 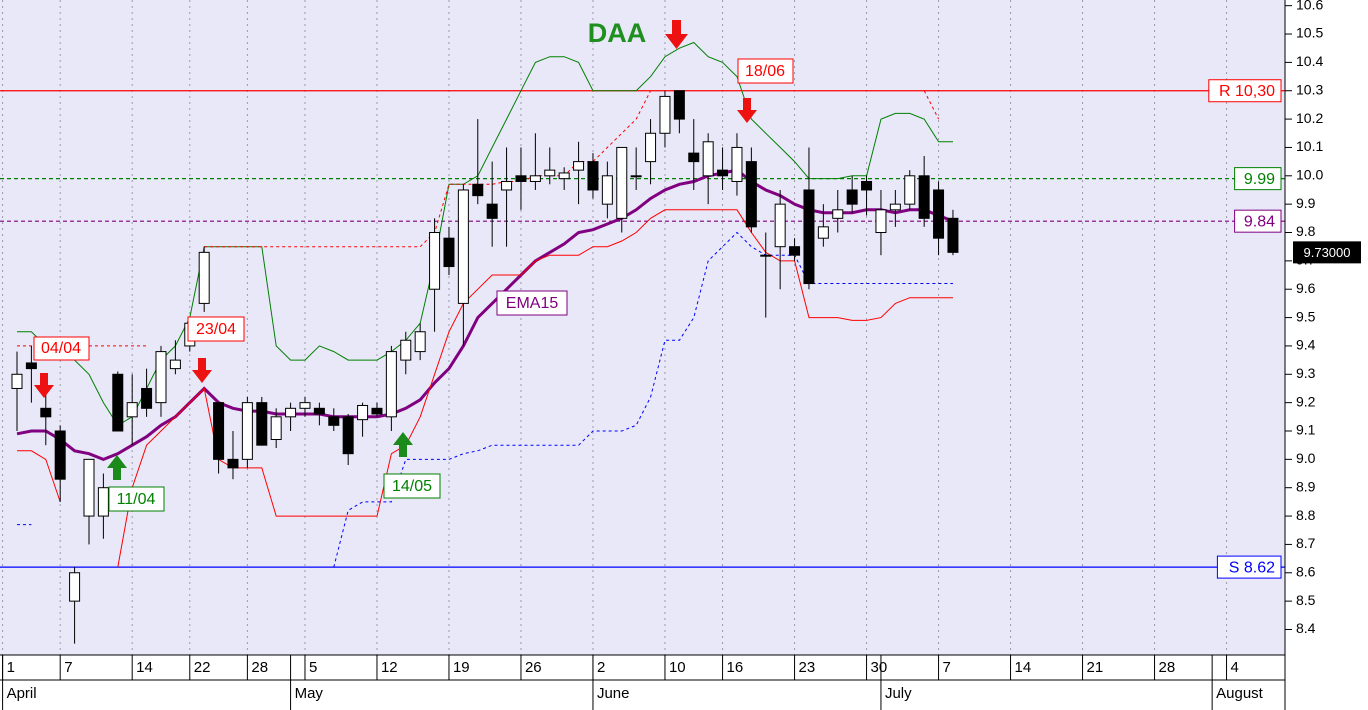 What do you see at coordinates (1306, 231) in the screenshot?
I see `y-tick-label: 9.8` at bounding box center [1306, 231].